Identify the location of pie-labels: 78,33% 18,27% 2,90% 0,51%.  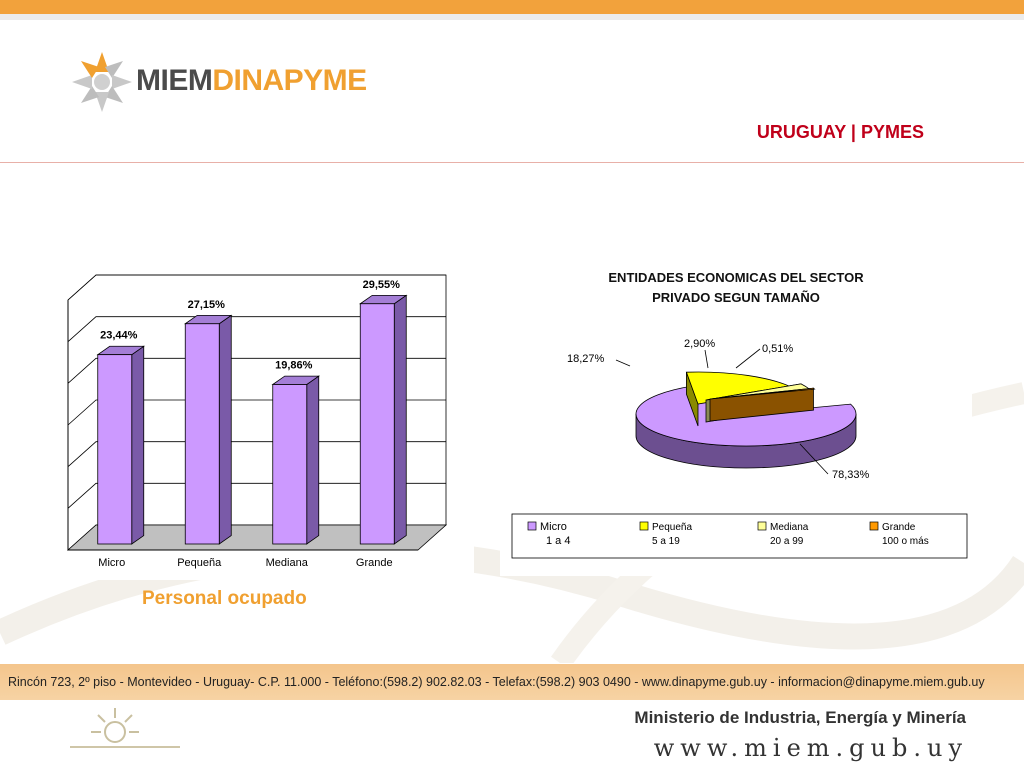
(718, 409).